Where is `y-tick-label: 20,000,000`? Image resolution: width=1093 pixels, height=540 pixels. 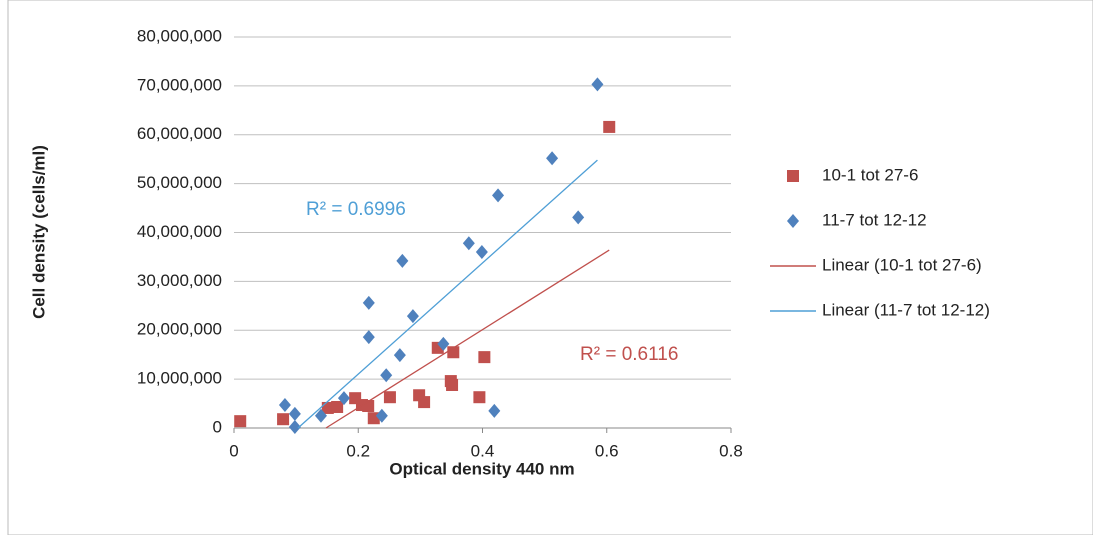 y-tick-label: 20,000,000 is located at coordinates (179, 329).